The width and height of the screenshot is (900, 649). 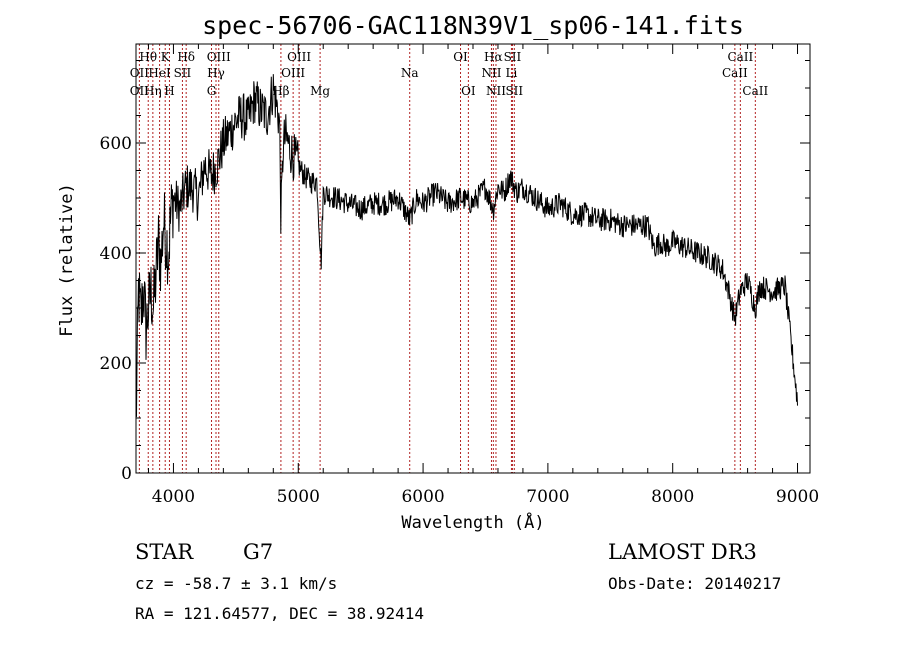 I want to click on line-label: Hγ, so click(x=216, y=73).